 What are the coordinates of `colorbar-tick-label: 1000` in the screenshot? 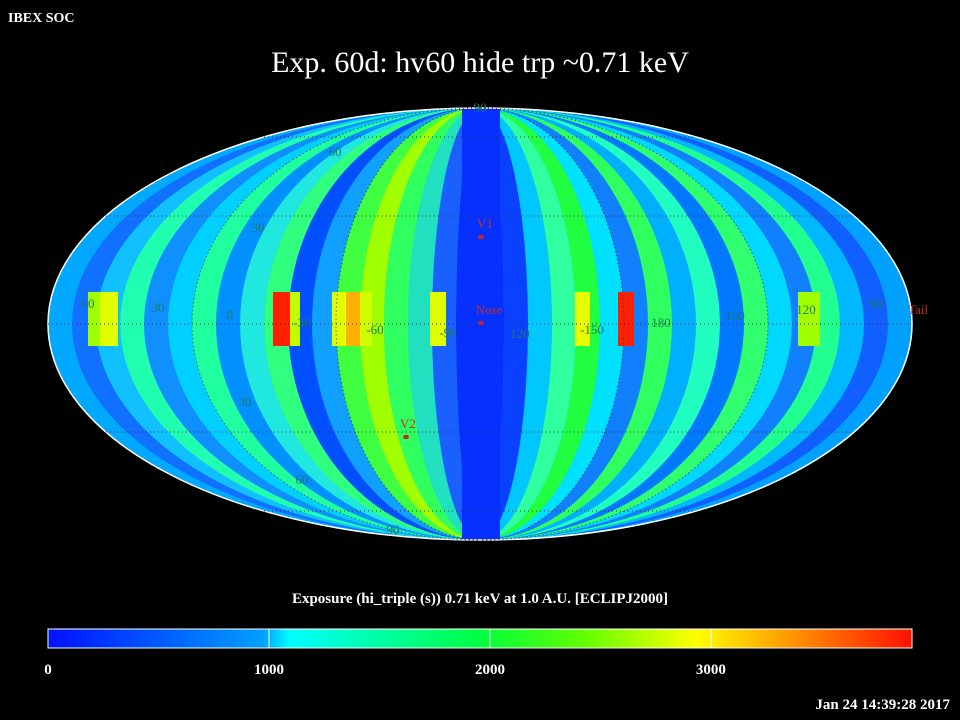 It's located at (269, 670).